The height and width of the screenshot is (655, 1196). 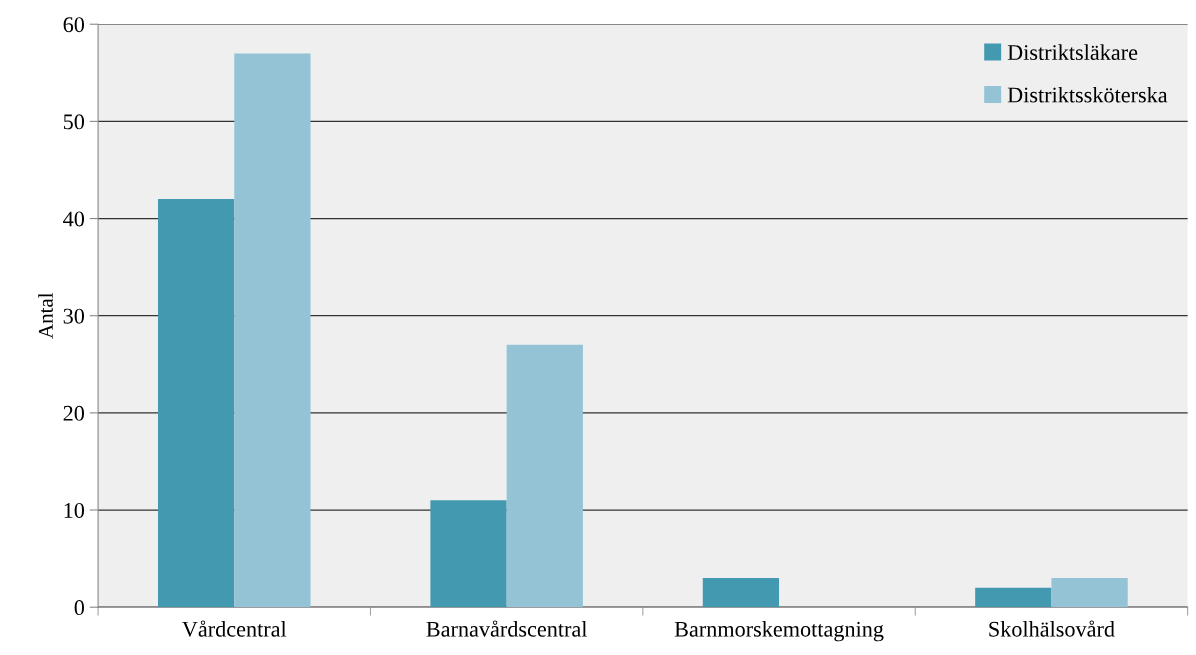 I want to click on y-tick-label: 30, so click(x=74, y=316).